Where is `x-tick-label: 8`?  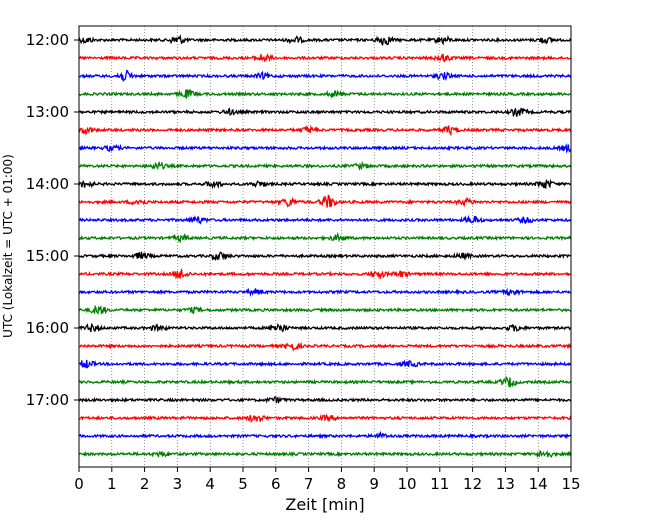 x-tick-label: 8 is located at coordinates (342, 484).